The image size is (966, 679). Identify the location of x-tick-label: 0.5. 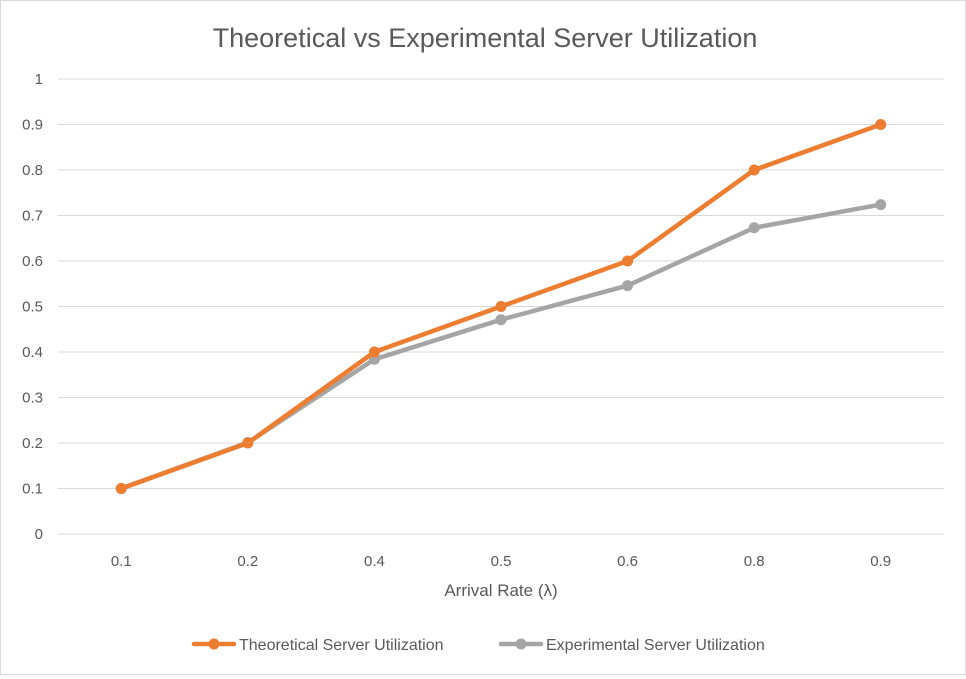
(501, 561).